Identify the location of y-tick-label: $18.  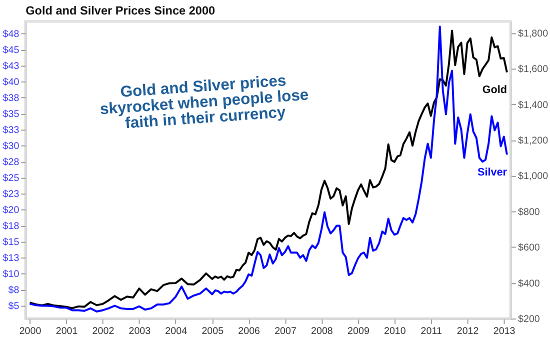
(11, 226).